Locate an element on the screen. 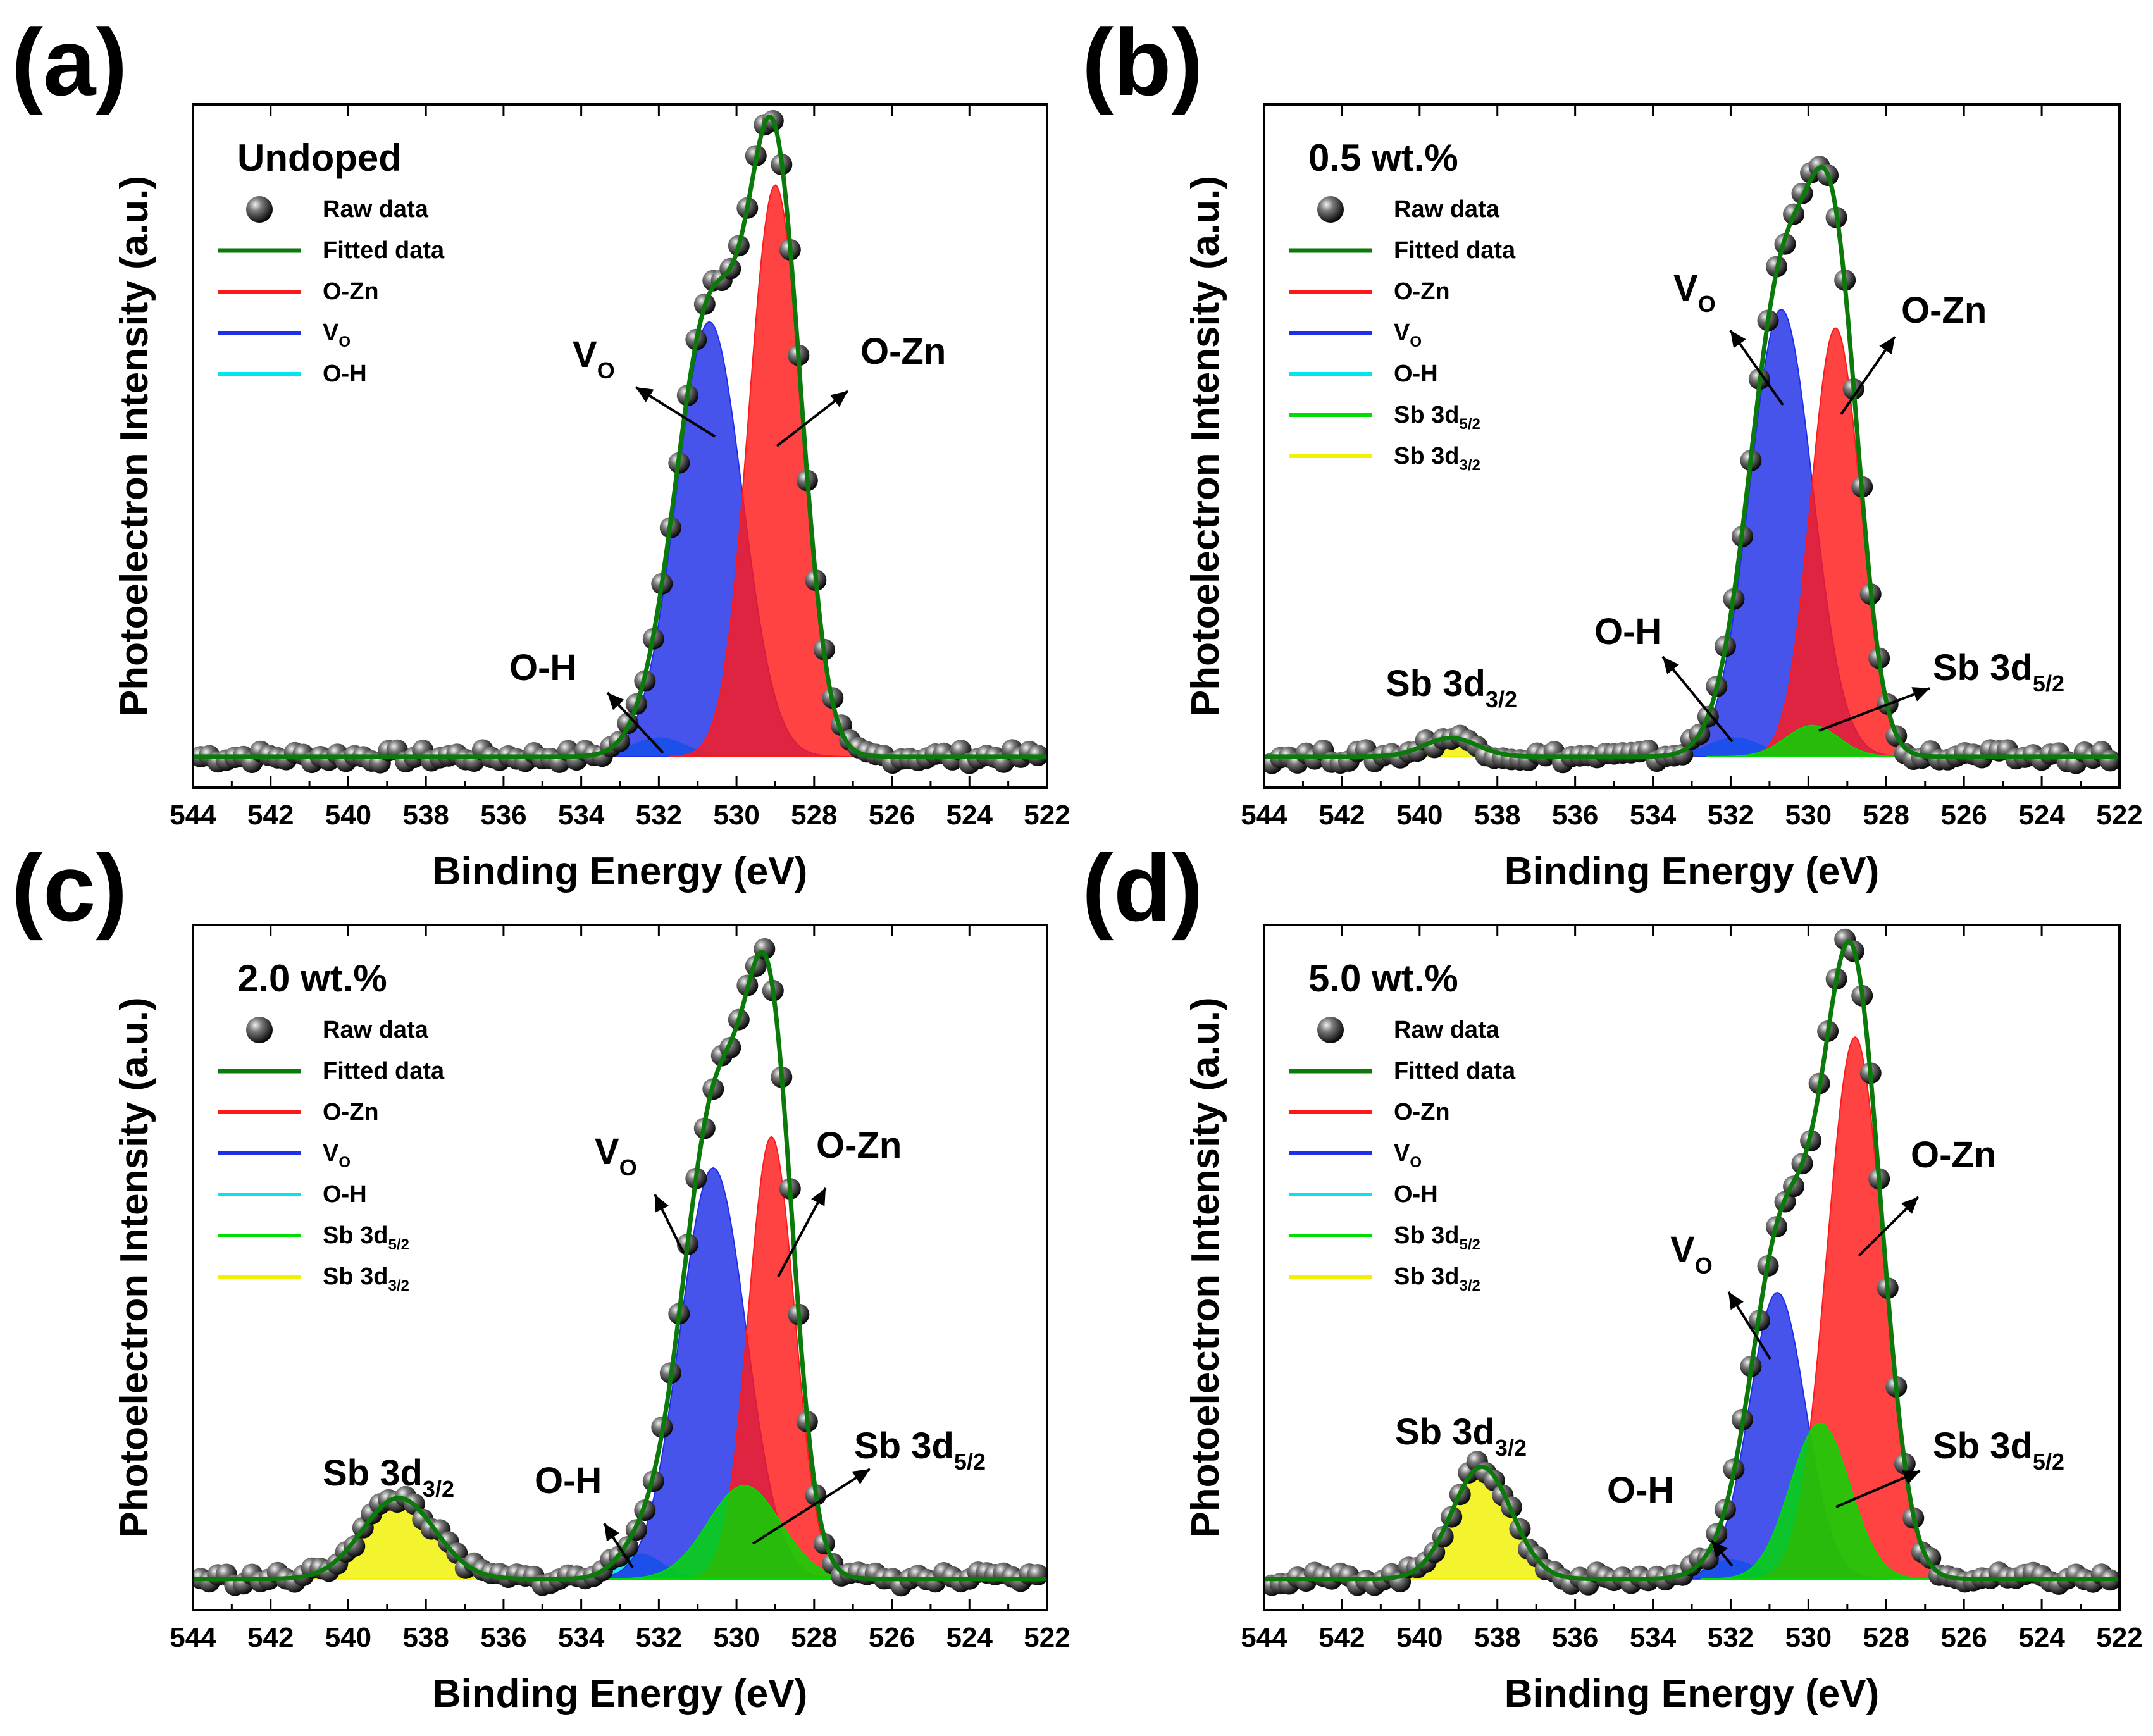 The image size is (2153, 1736). x-tick-label: 528 is located at coordinates (814, 815).